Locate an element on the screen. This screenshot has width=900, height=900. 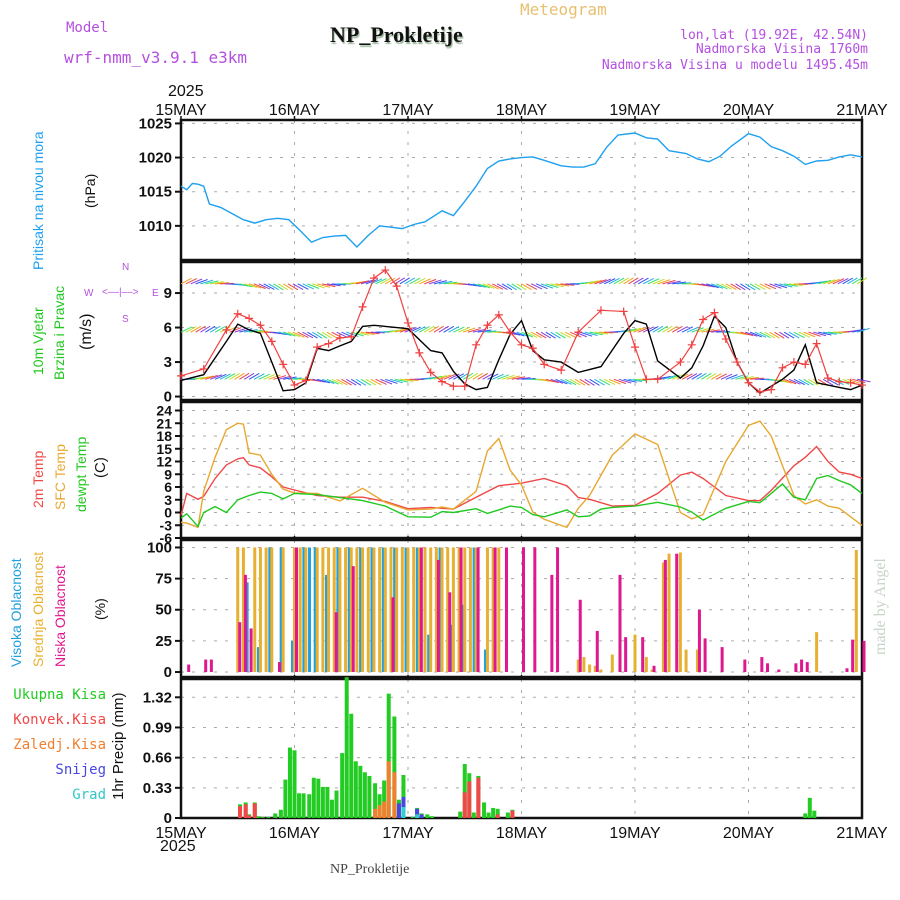
x-tick-label-bottom: 15MAY is located at coordinates (181, 833).